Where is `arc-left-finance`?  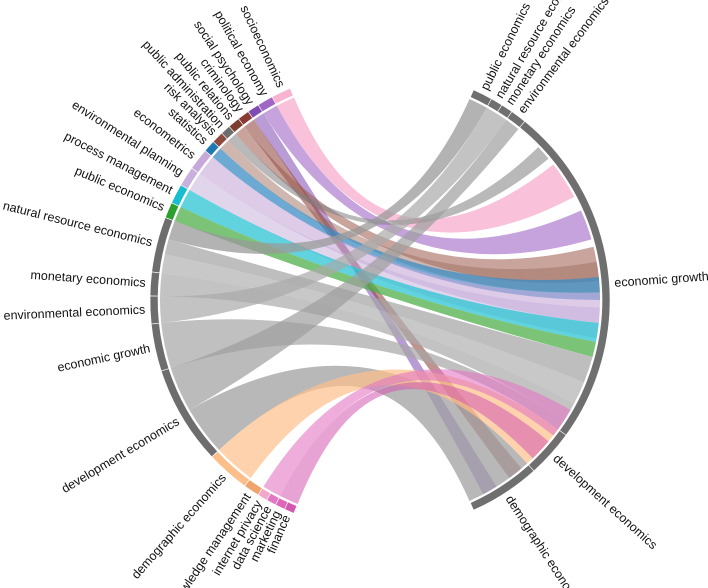 arc-left-finance is located at coordinates (291, 507).